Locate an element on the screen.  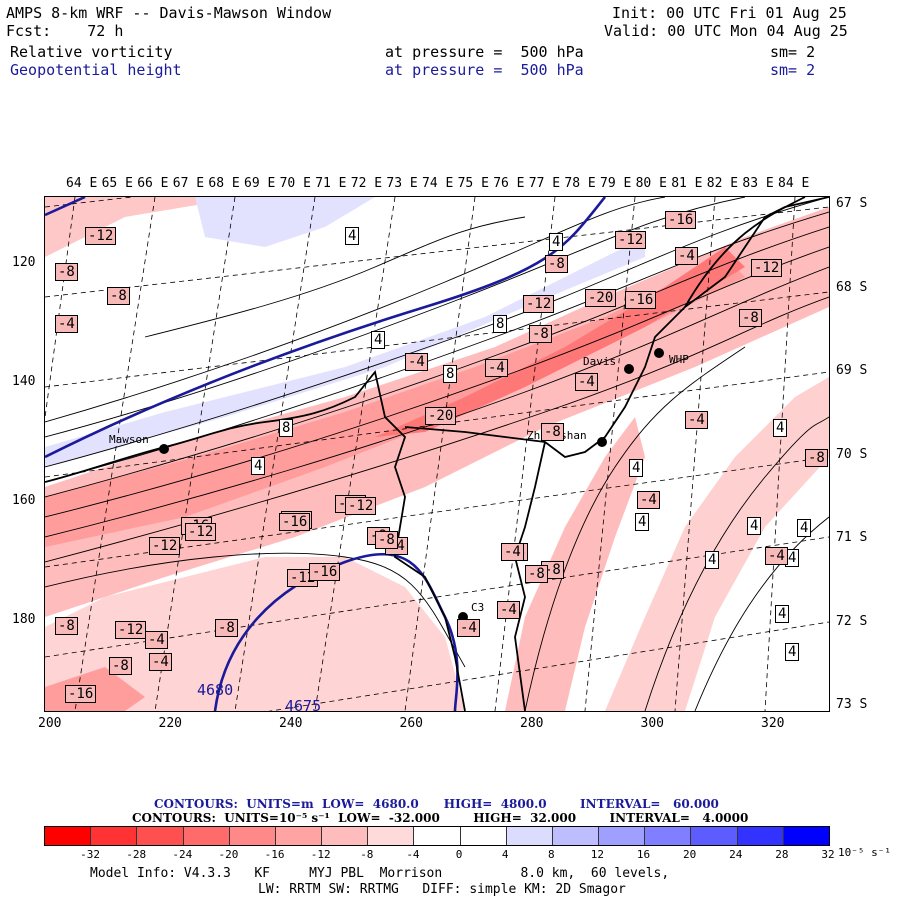
lat-label: 71 S is located at coordinates (852, 537).